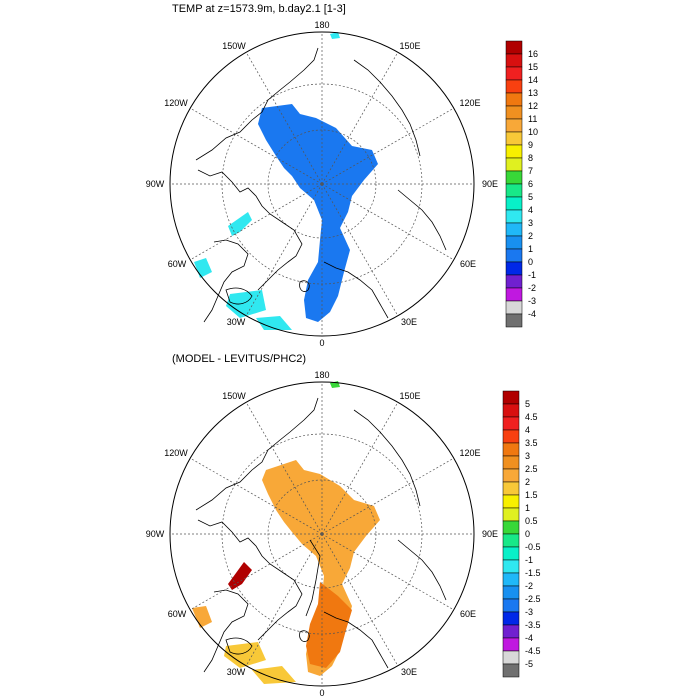 The width and height of the screenshot is (700, 700). I want to click on bottom-data-region-arctic, so click(321, 568).